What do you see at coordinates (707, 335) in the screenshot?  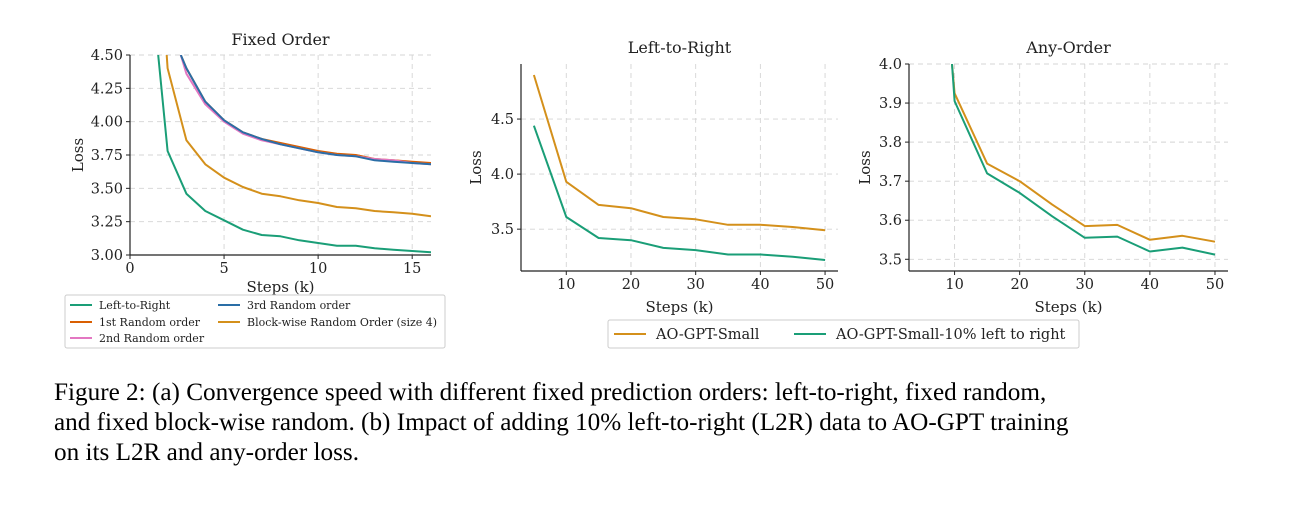 I see `legend-label: AO-GPT-Small` at bounding box center [707, 335].